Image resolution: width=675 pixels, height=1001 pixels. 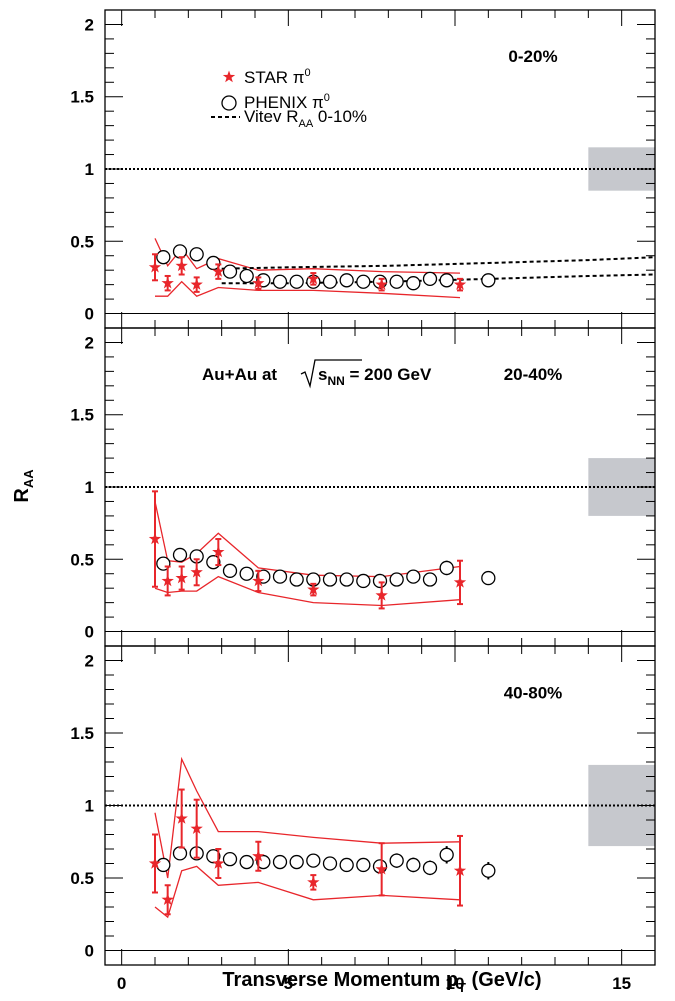 I want to click on collision-energy: sNN = 200 GeV, so click(x=375, y=376).